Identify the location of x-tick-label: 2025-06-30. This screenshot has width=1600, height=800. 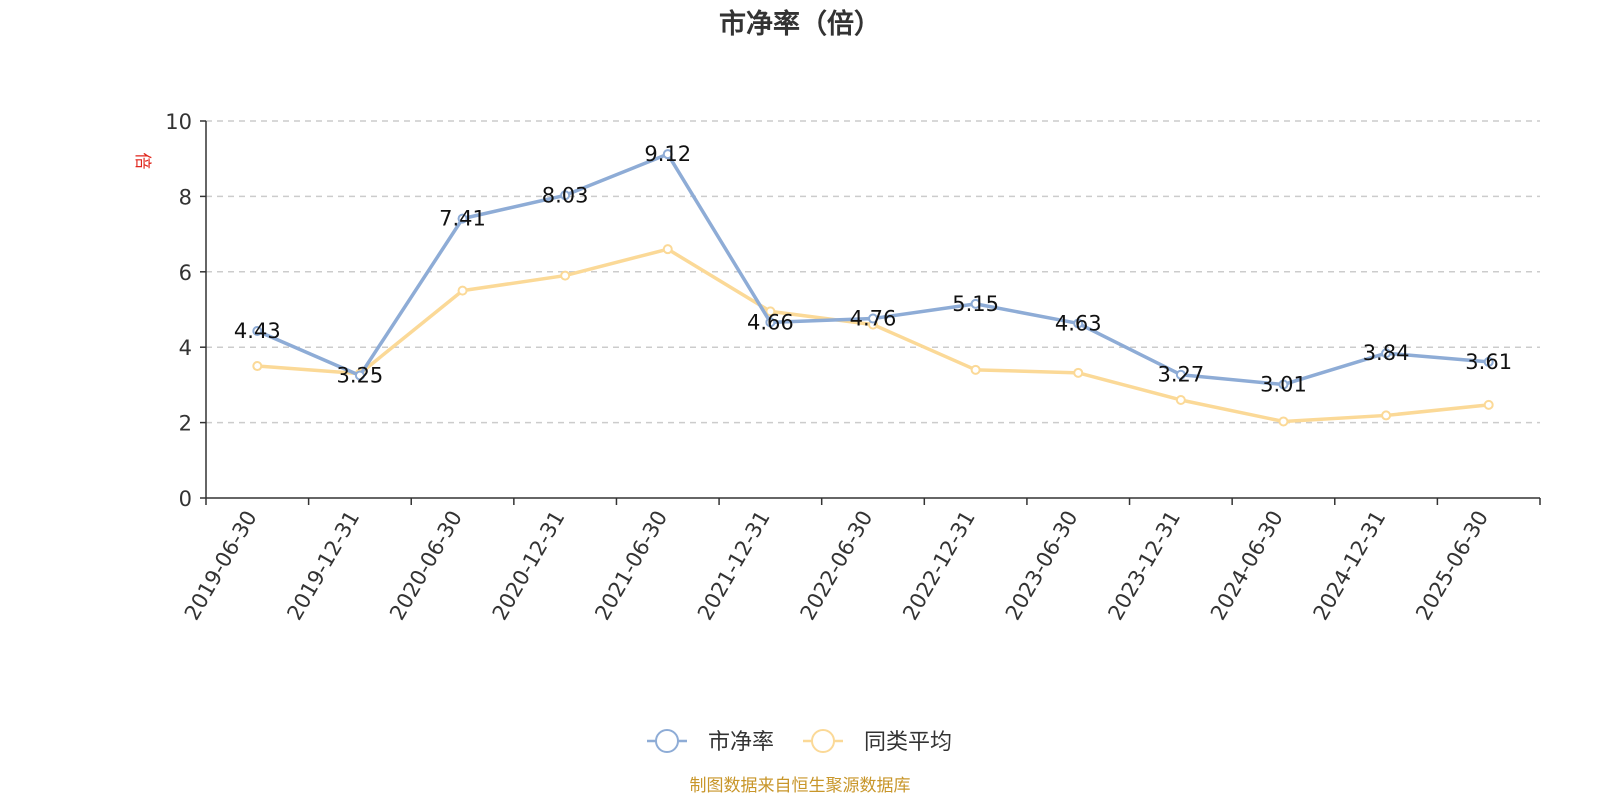
(1452, 566).